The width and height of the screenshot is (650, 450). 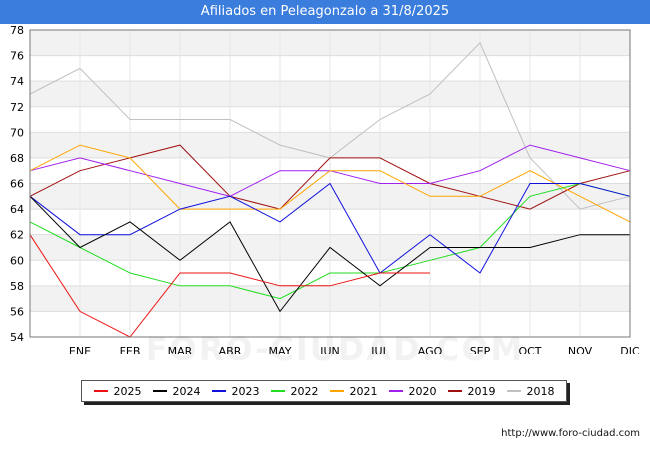 I want to click on legend-label: 2022, so click(x=304, y=391).